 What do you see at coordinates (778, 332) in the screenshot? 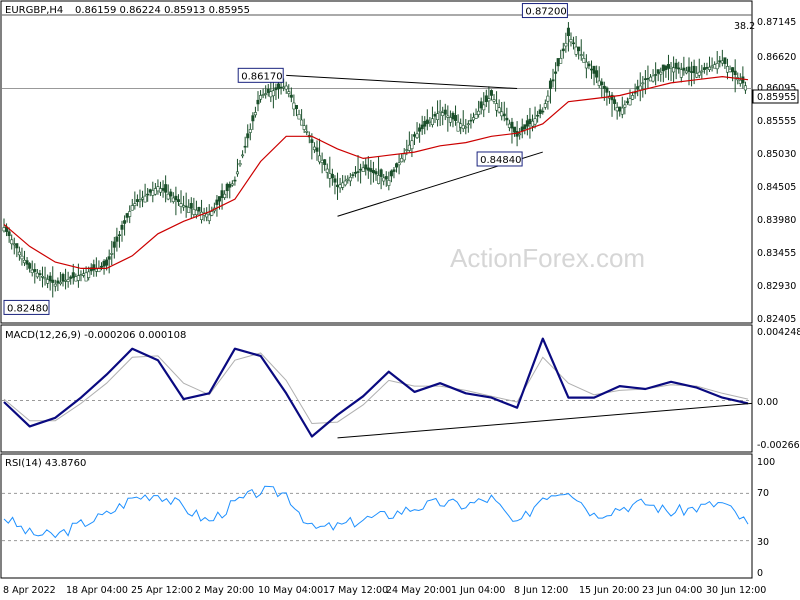
I see `macd-tick: 0.004248` at bounding box center [778, 332].